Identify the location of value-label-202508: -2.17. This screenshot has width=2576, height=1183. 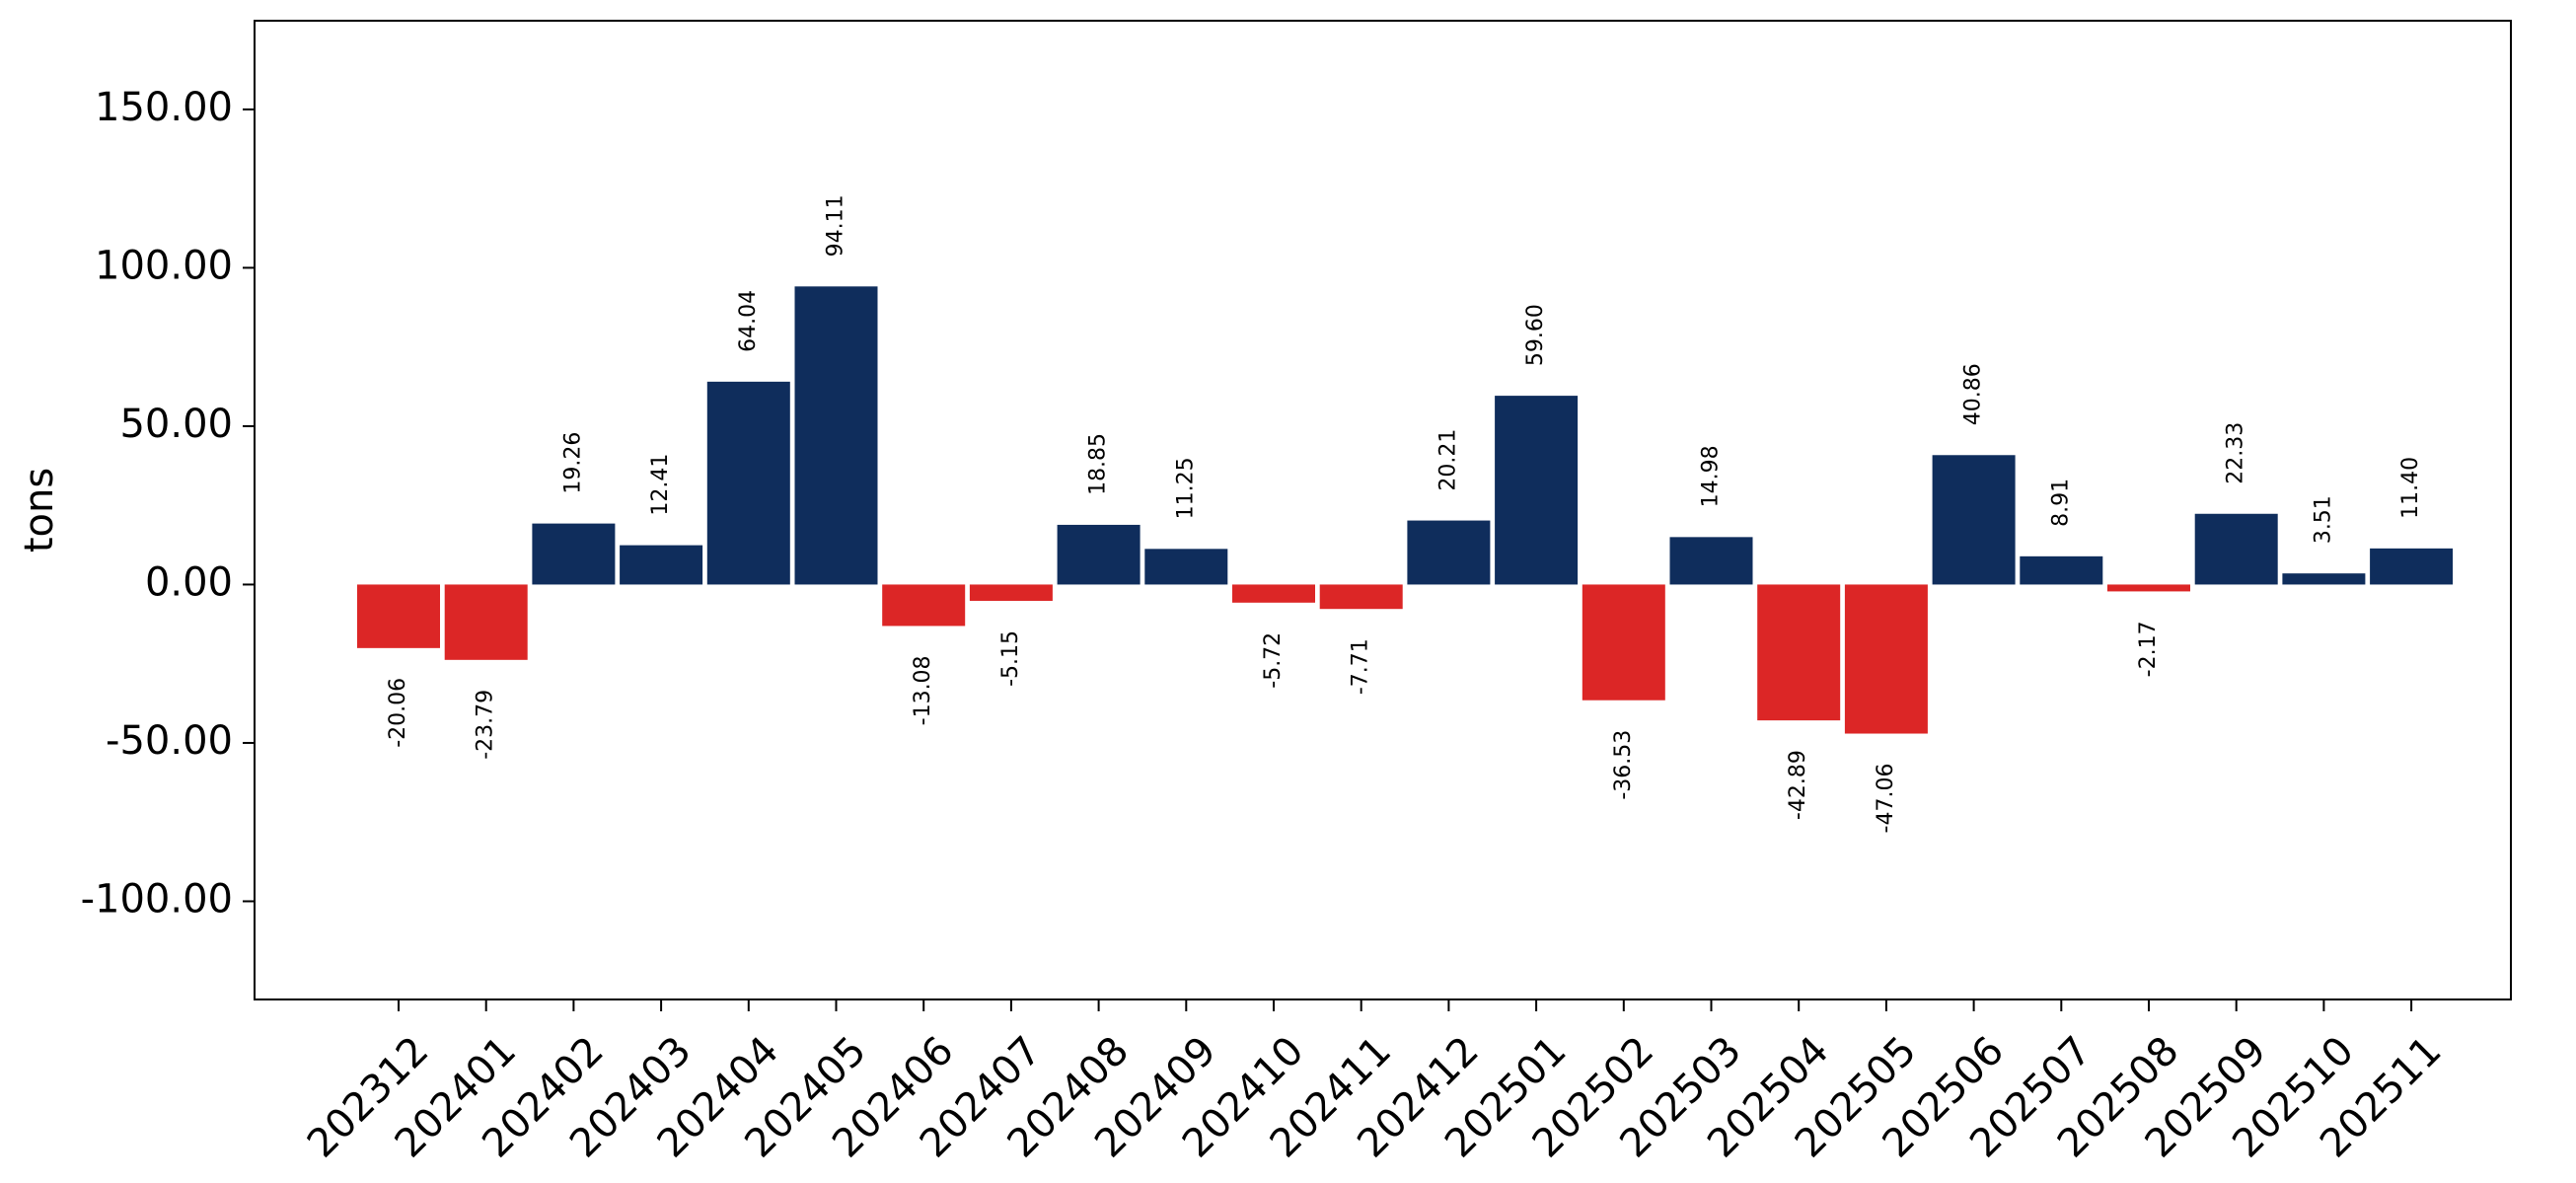
(2148, 649).